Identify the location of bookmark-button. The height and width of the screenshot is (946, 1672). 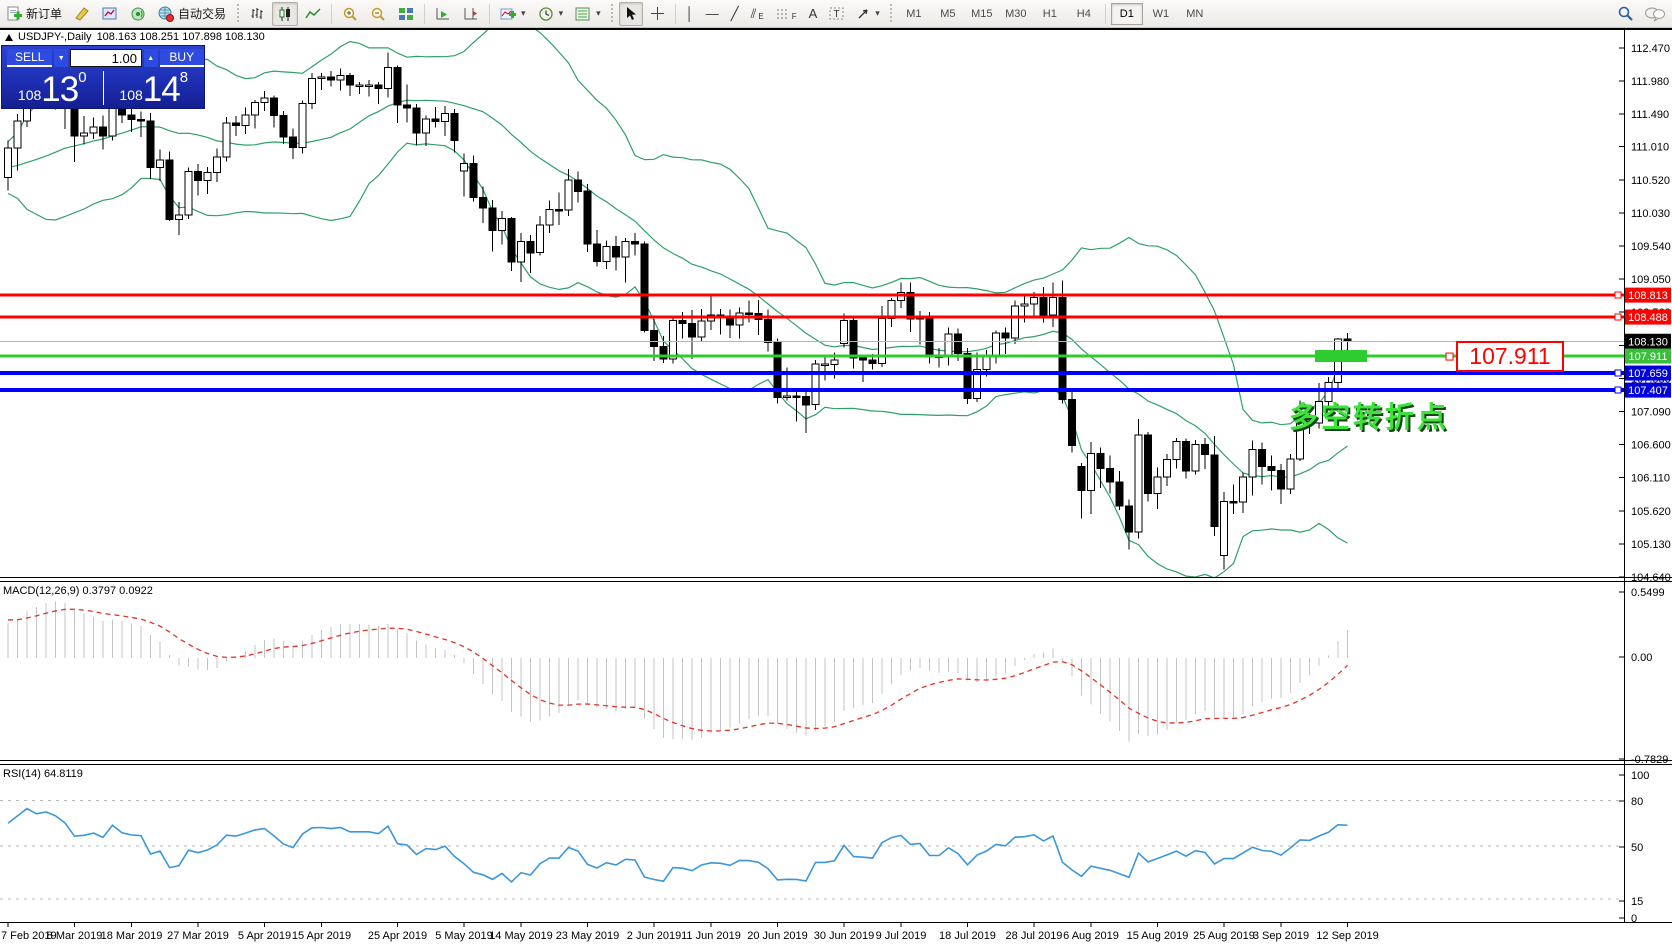
(82, 14).